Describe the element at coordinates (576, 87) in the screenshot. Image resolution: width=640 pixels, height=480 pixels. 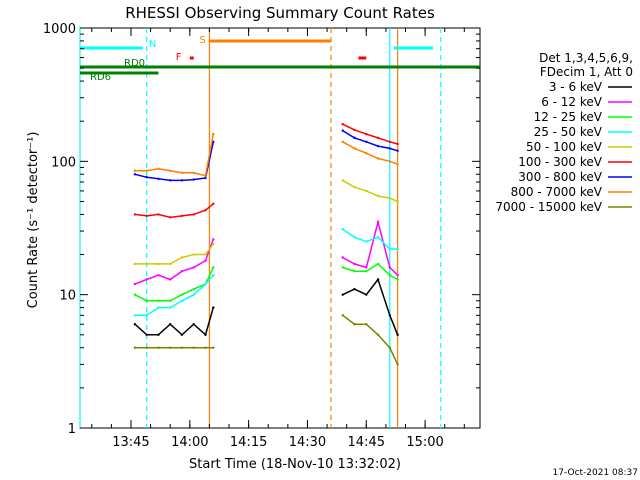
I see `legend-label: 3 - 6 keV` at that location.